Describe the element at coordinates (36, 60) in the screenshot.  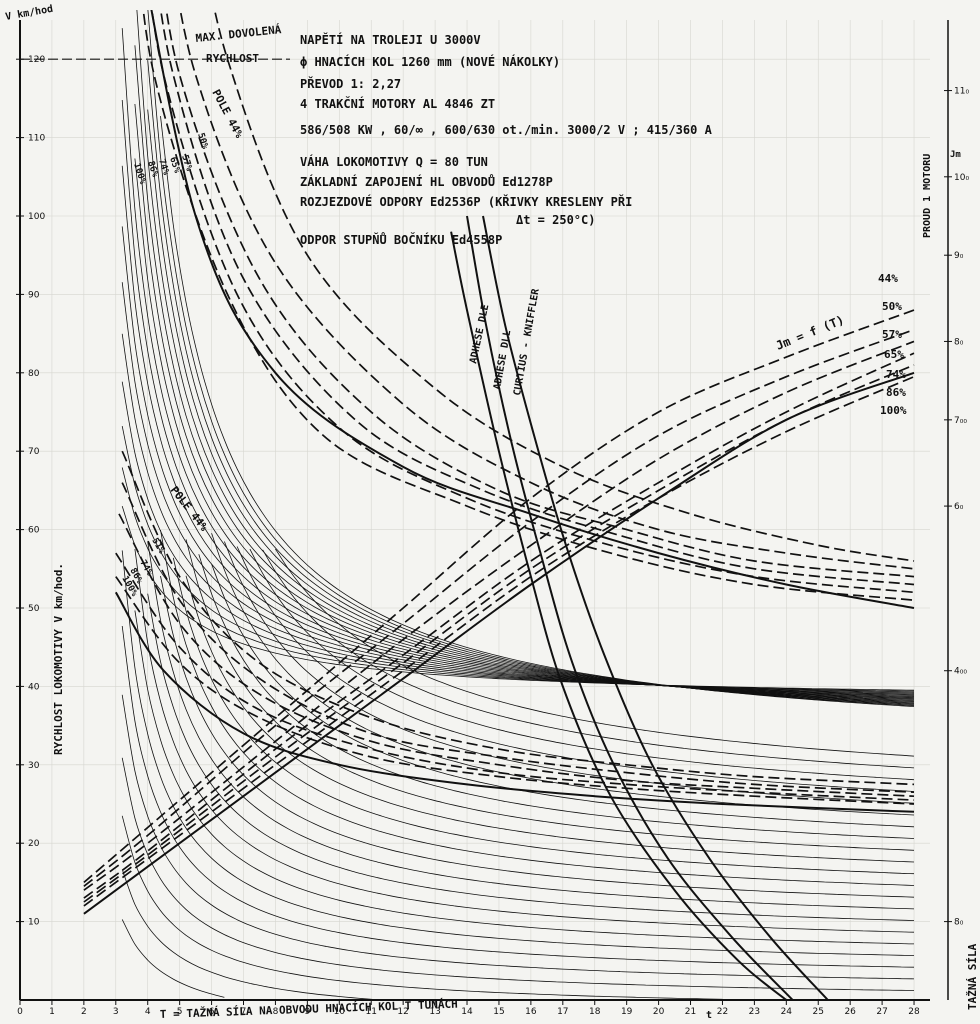
I see `y-tick-label: 120` at that location.